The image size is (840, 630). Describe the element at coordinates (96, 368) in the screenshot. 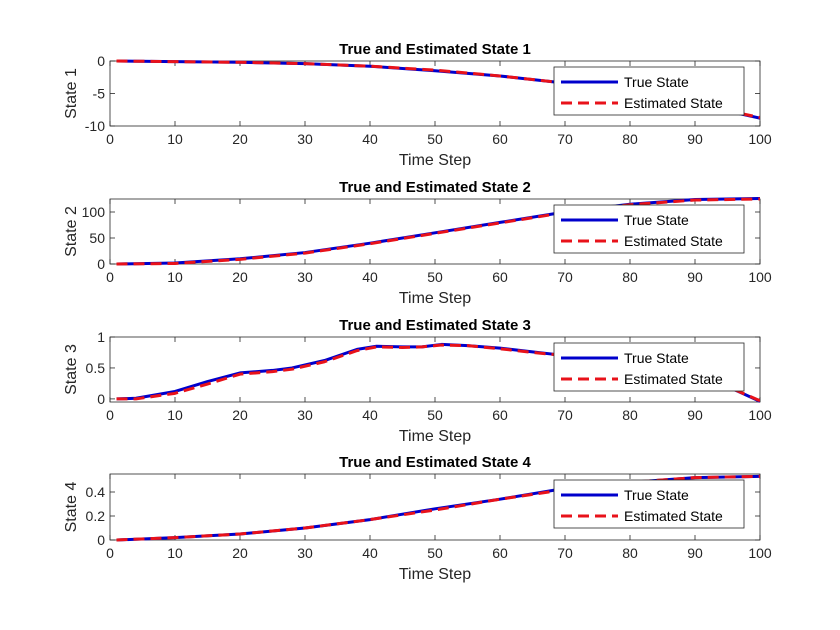

I see `y-tick-label: 0.5` at that location.